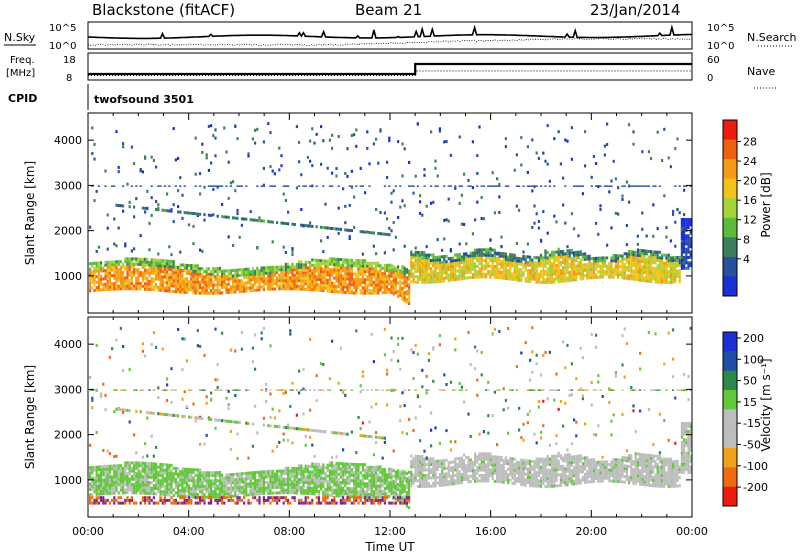 The image size is (800, 554). I want to click on colorbar-segment, so click(730, 286).